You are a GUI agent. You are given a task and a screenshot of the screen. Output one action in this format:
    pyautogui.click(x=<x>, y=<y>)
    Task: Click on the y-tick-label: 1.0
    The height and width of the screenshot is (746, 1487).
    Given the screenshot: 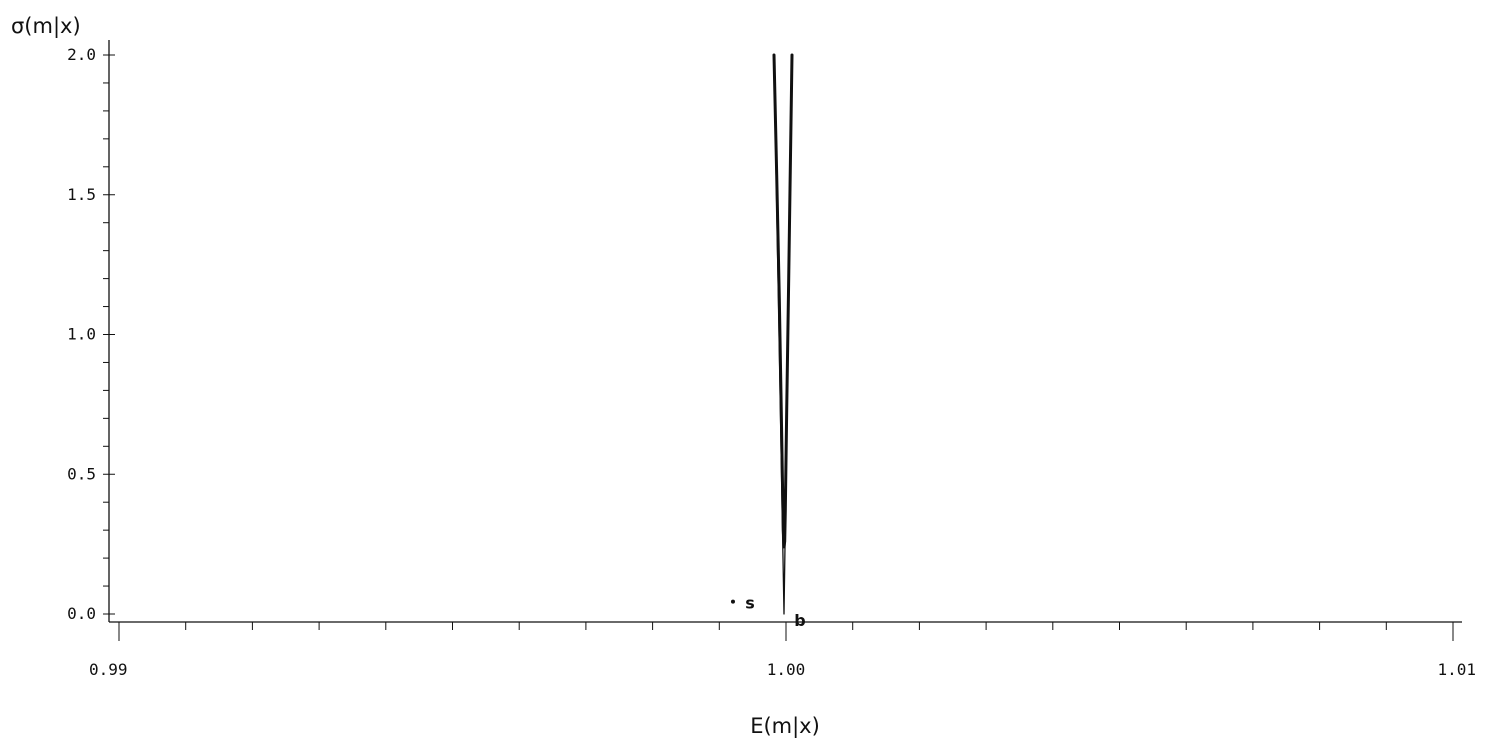 What is the action you would take?
    pyautogui.click(x=81, y=334)
    